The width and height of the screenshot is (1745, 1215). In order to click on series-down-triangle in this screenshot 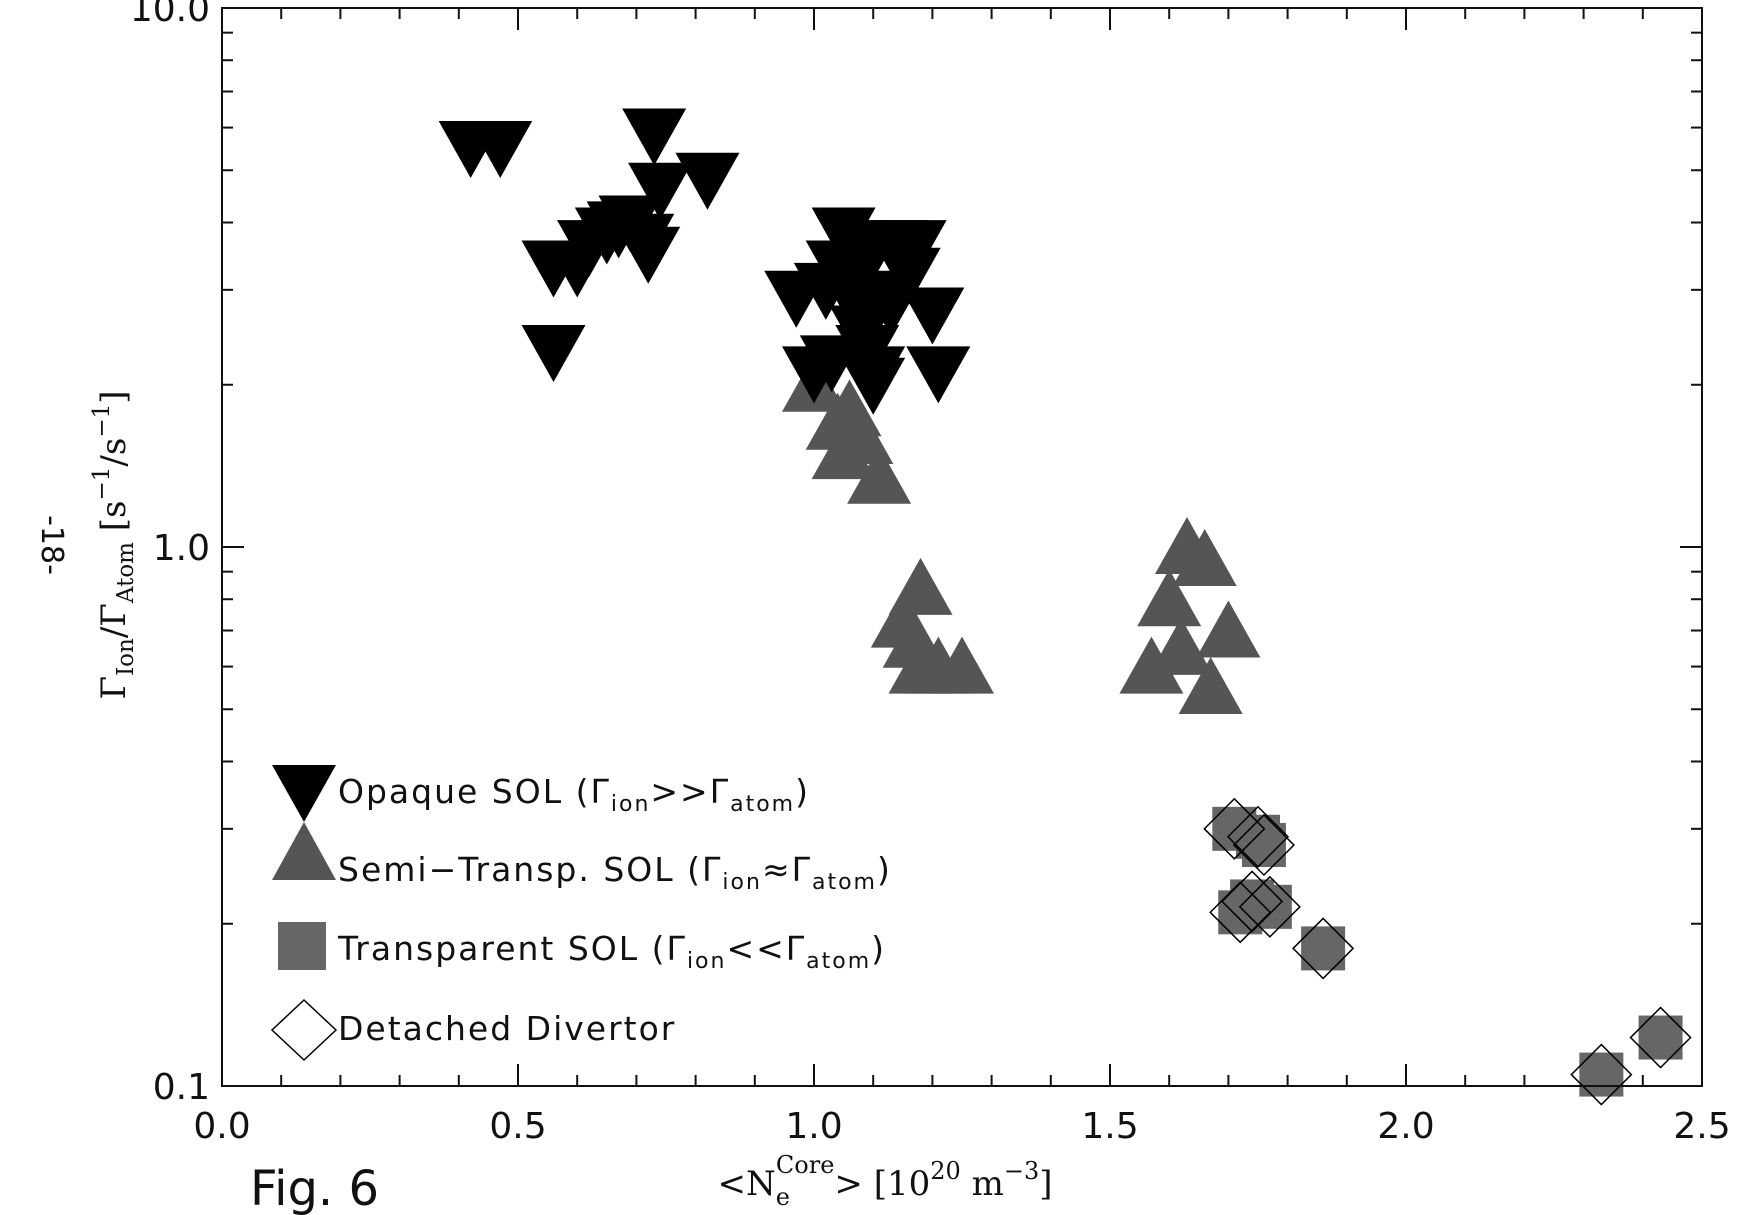, I will do `click(704, 261)`.